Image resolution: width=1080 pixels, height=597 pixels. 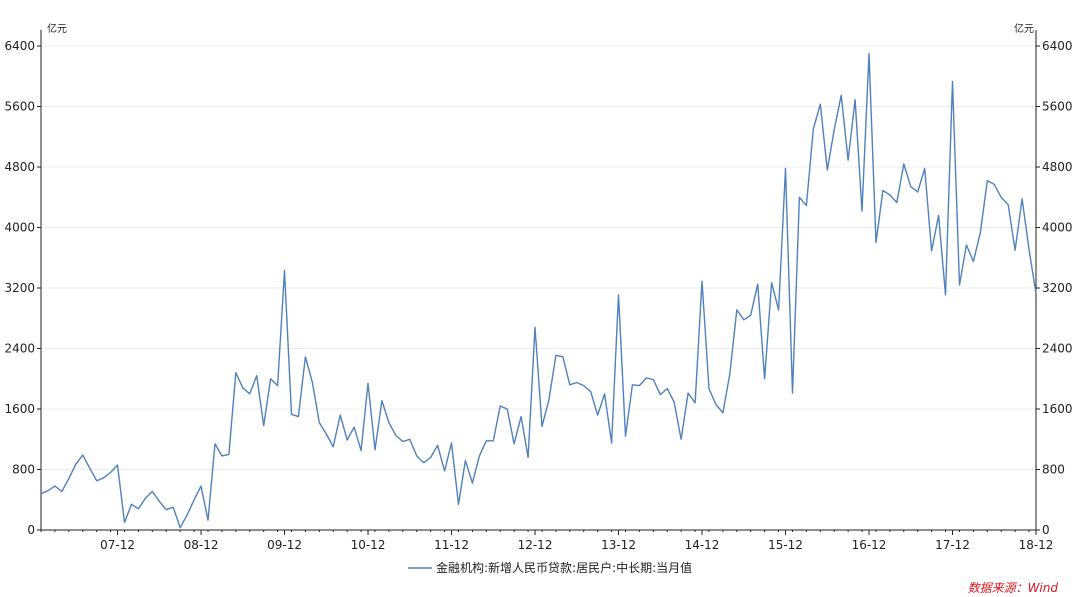 I want to click on legend: 金融机构:新增人民币贷款:居民户:中长期:当月值, so click(x=550, y=567).